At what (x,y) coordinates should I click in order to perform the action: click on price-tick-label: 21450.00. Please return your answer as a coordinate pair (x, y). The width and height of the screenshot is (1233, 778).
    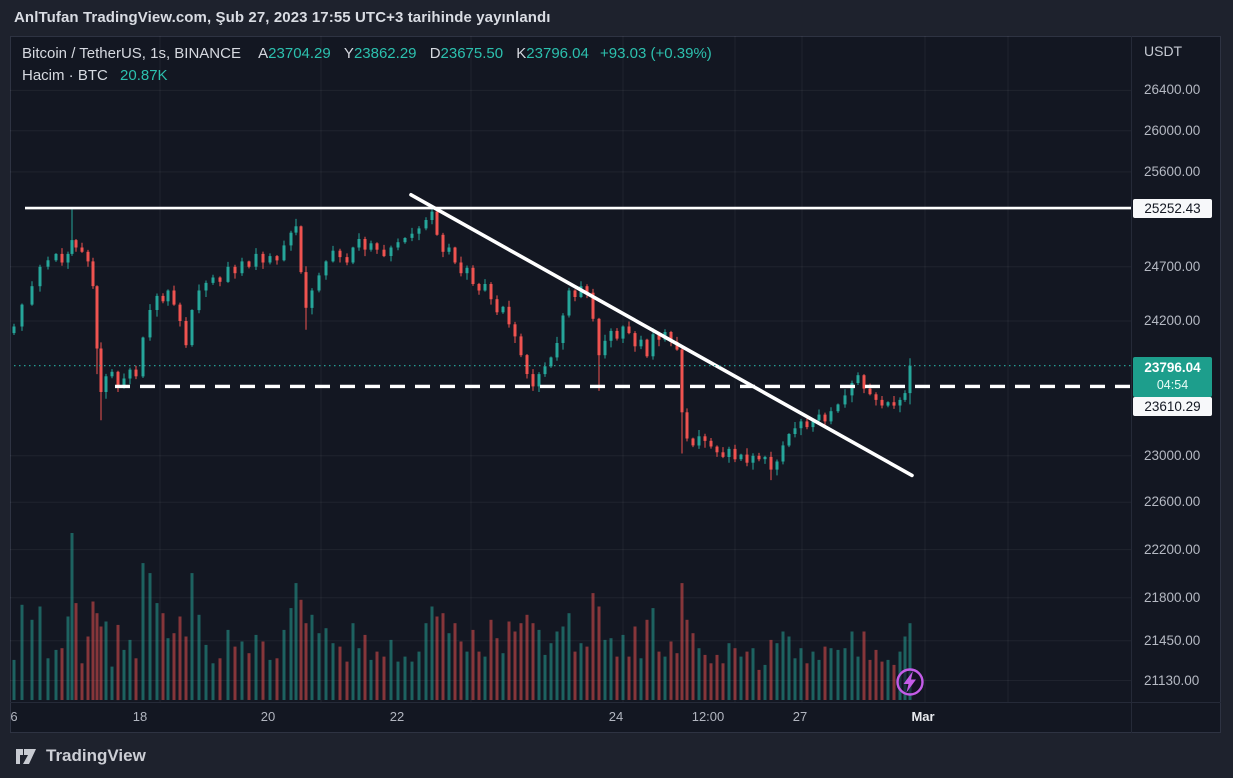
    Looking at the image, I should click on (1172, 640).